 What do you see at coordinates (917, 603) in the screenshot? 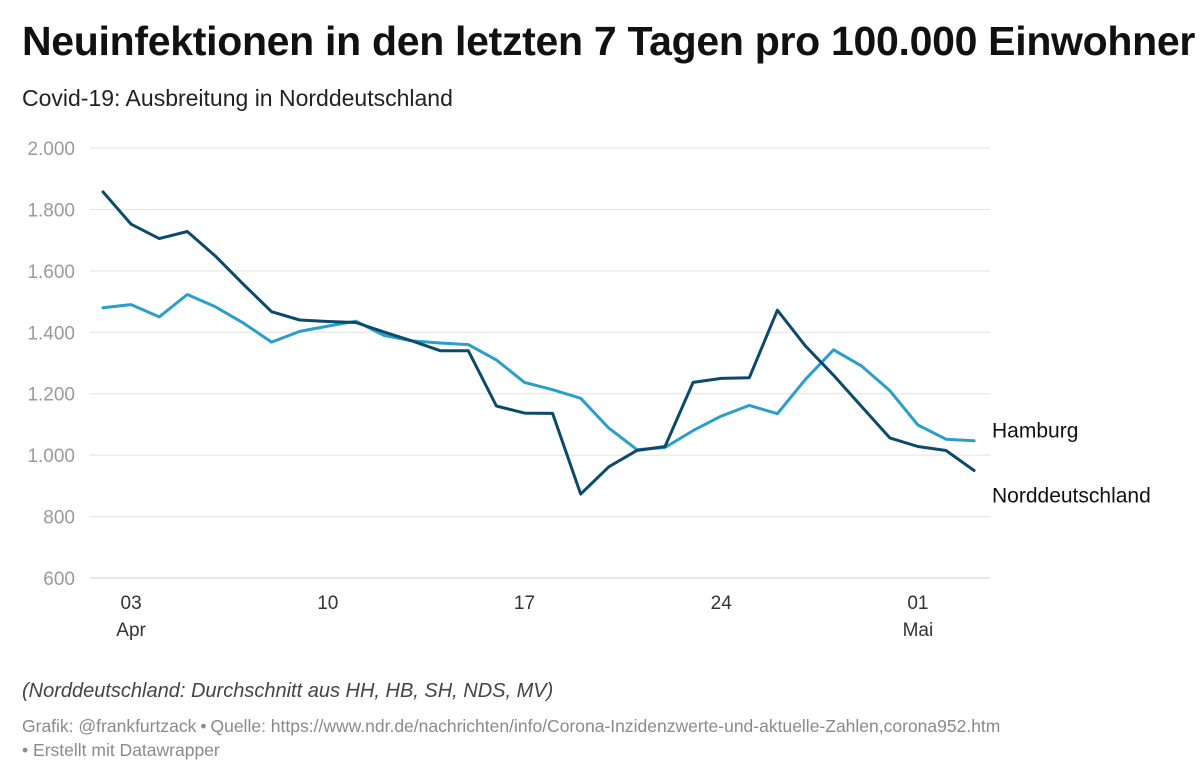
I see `x-tick-label: 01` at bounding box center [917, 603].